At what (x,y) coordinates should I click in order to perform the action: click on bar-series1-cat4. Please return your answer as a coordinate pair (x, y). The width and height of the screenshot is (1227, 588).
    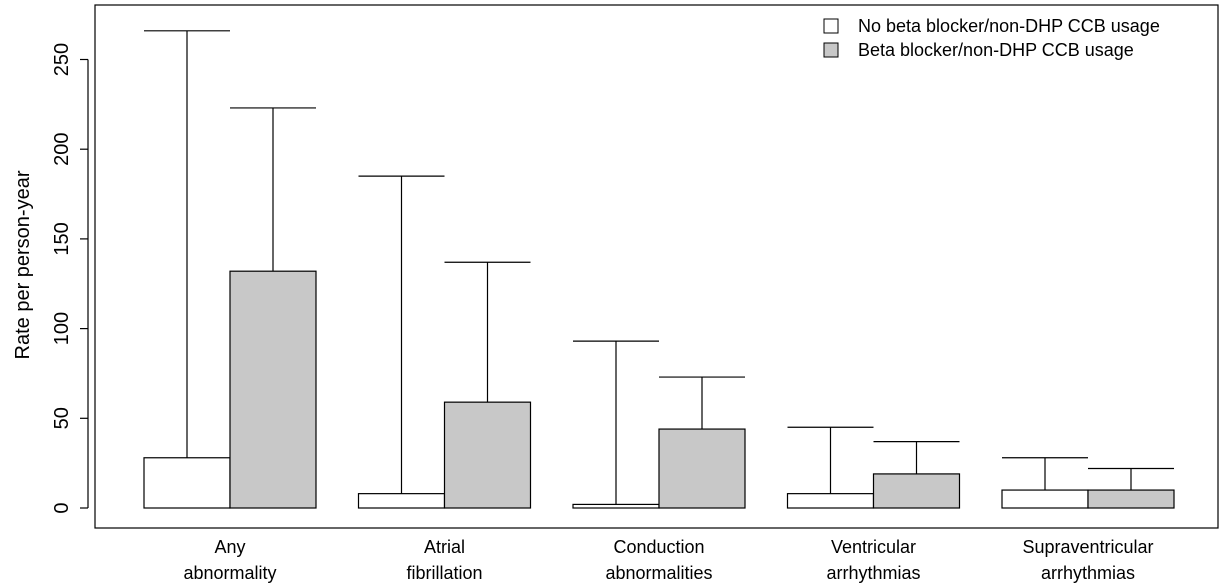
    Looking at the image, I should click on (830, 501).